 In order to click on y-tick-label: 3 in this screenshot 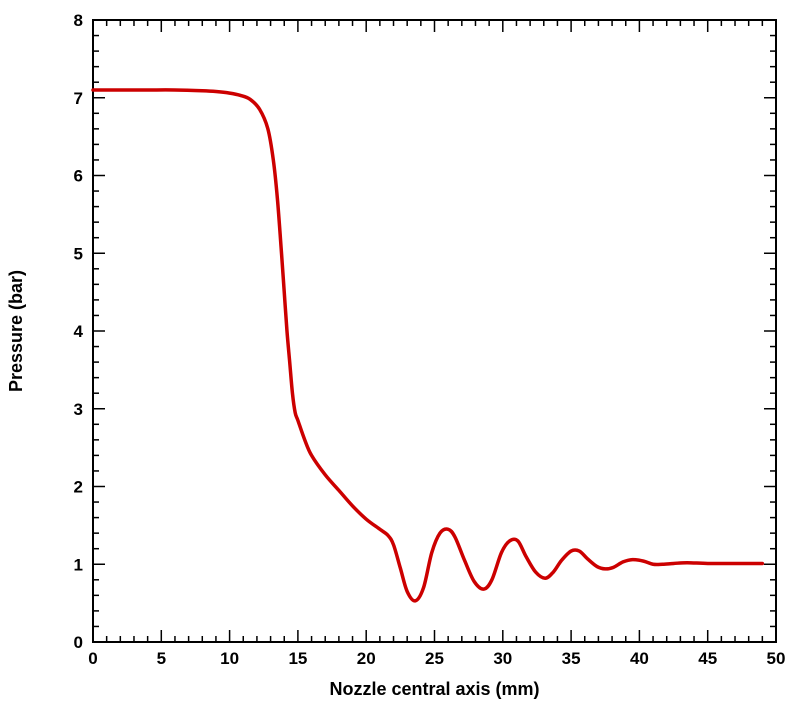, I will do `click(78, 409)`.